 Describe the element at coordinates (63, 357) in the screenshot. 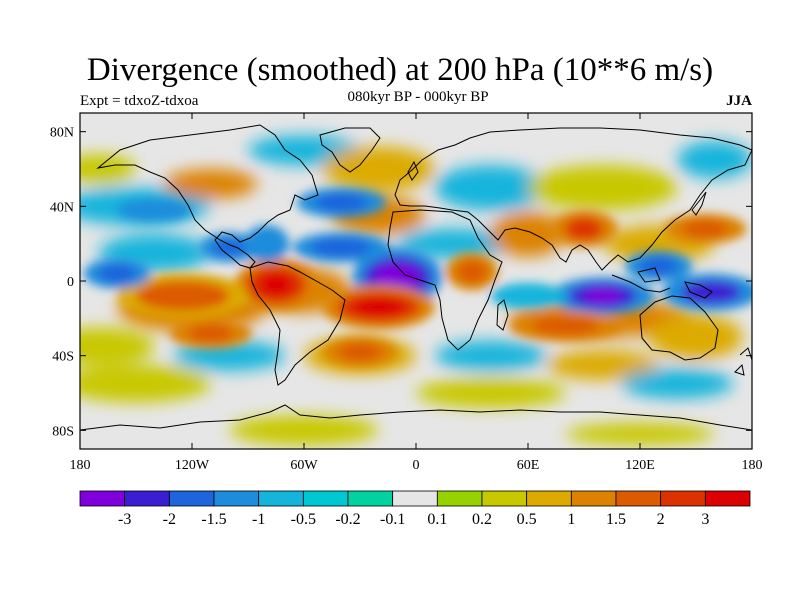

I see `y-tick-label: 40S` at that location.